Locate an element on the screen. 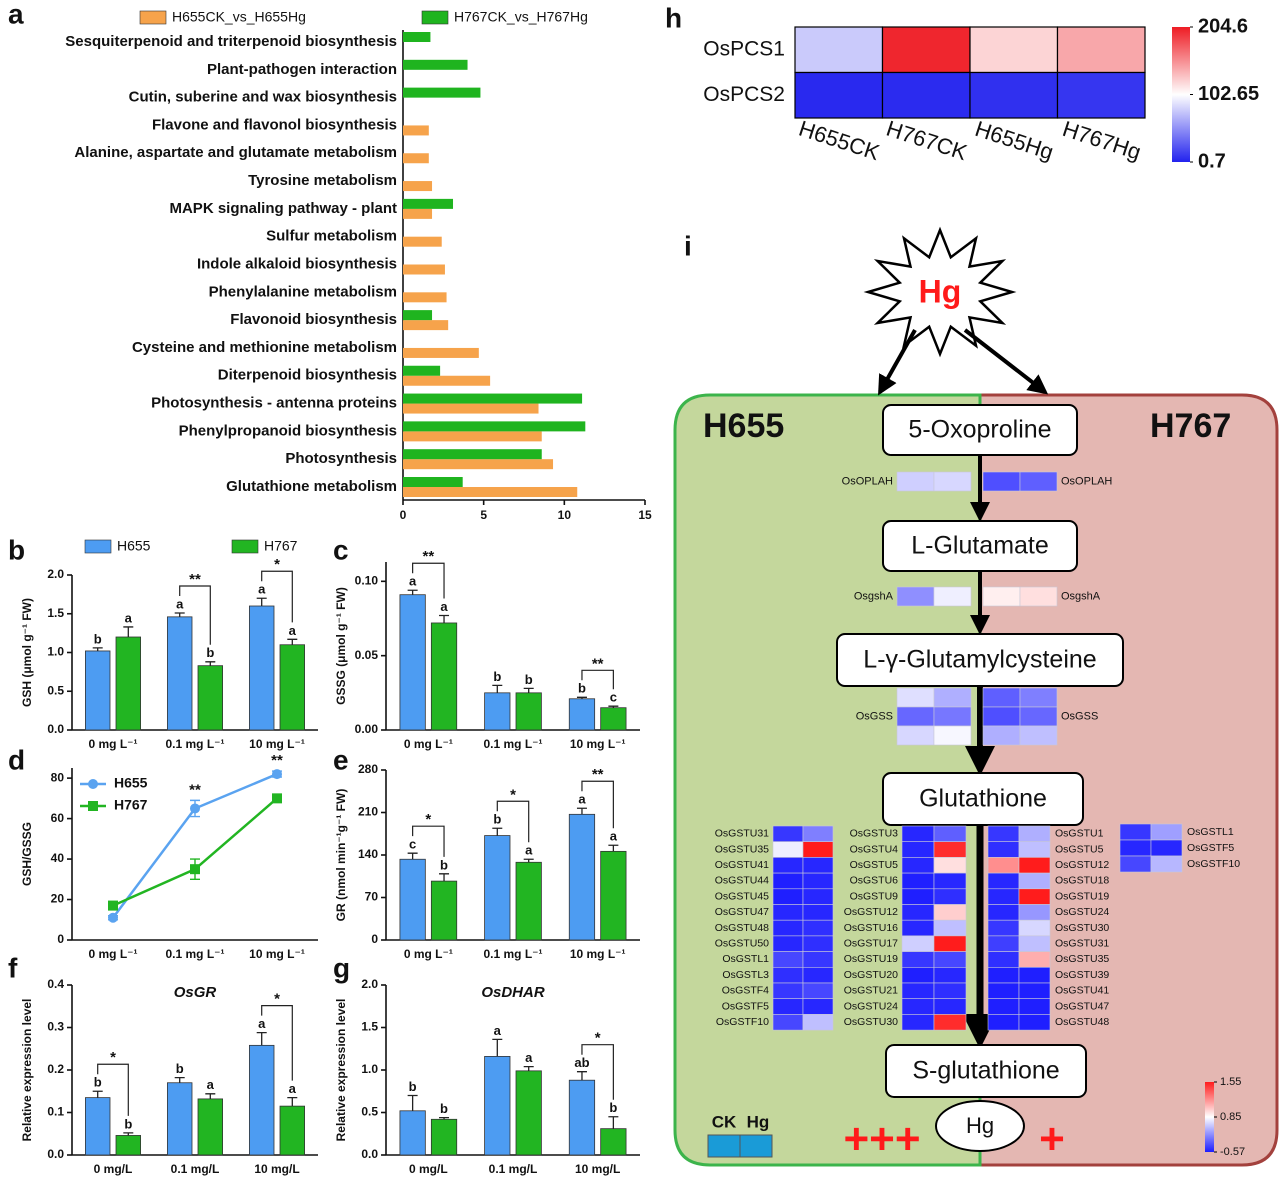 Image resolution: width=1280 pixels, height=1180 pixels. gene-label: OsGSTU12 is located at coordinates (871, 912).